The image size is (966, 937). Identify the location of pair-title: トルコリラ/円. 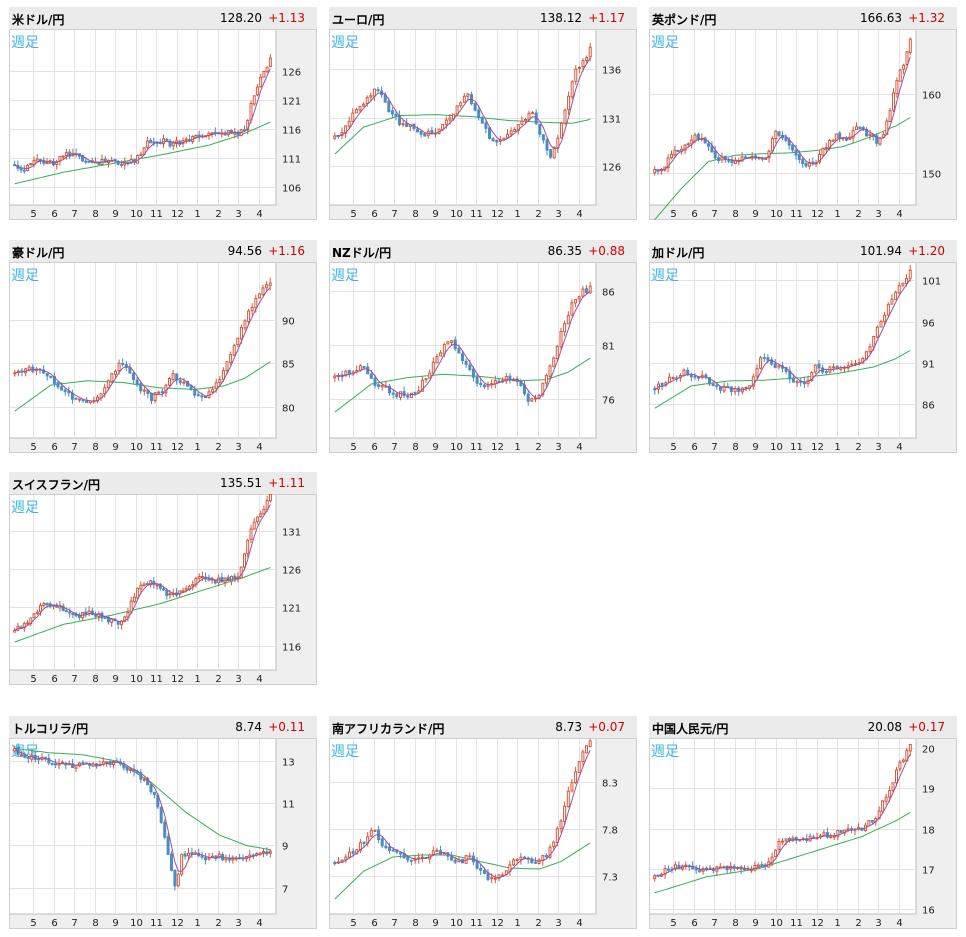
(50, 729).